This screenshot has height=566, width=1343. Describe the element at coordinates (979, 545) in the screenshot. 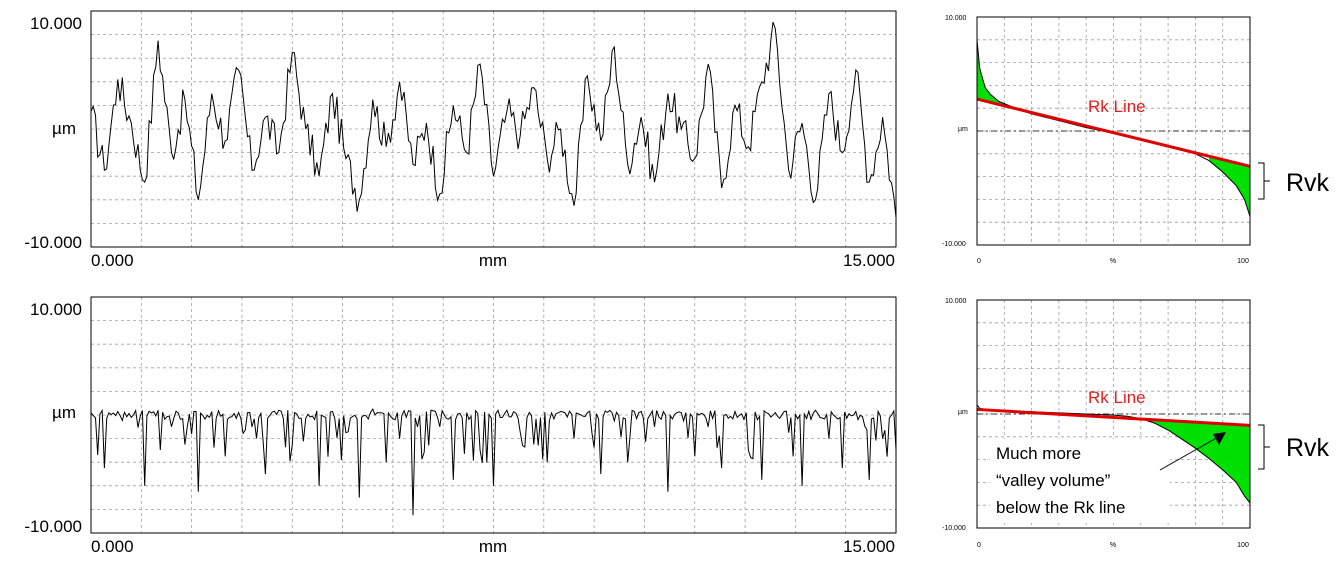

I see `bottom-abbott-x-min-label: 0` at that location.